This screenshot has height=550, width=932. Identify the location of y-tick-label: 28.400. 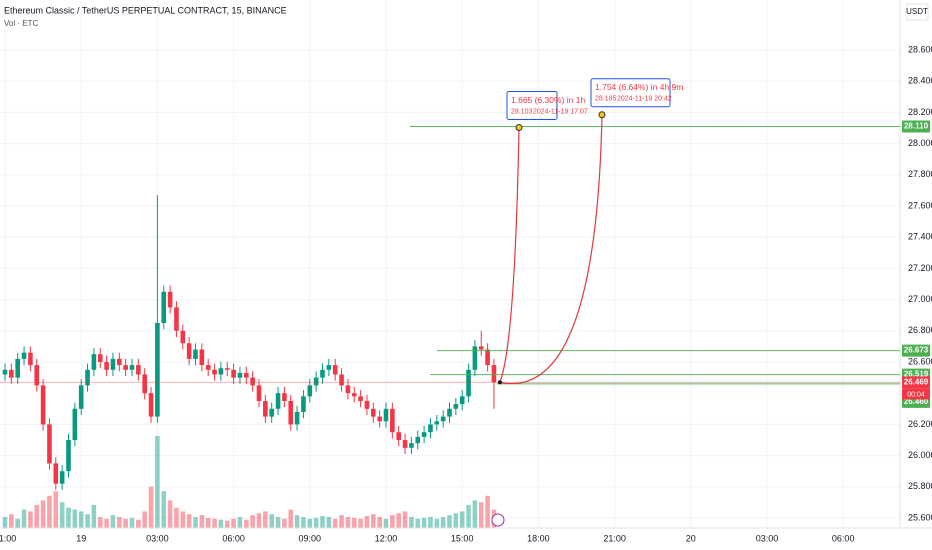
(920, 81).